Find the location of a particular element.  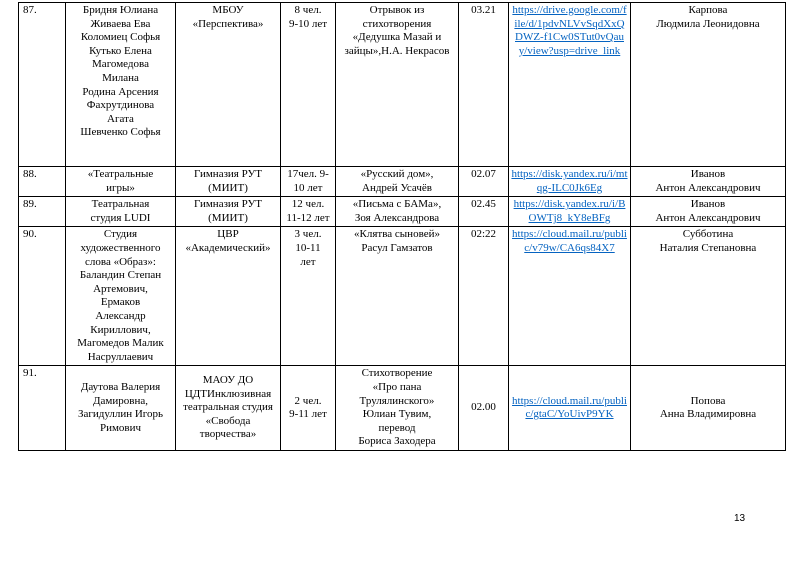

organization-cell: МБОУ «Перспектива» is located at coordinates (228, 84).